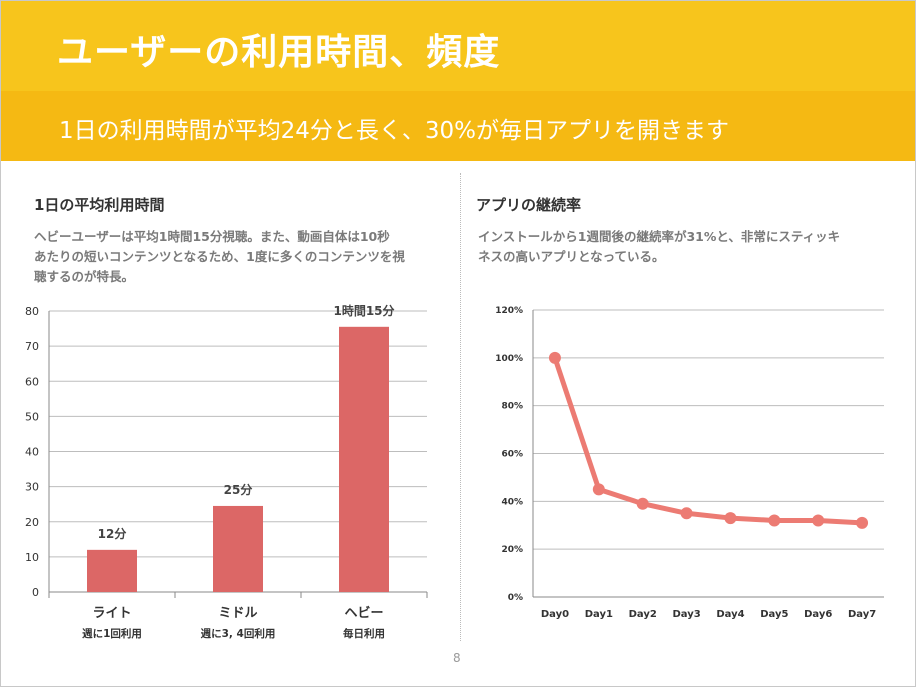 The width and height of the screenshot is (916, 687). What do you see at coordinates (509, 359) in the screenshot?
I see `y-tick-label: 100%` at bounding box center [509, 359].